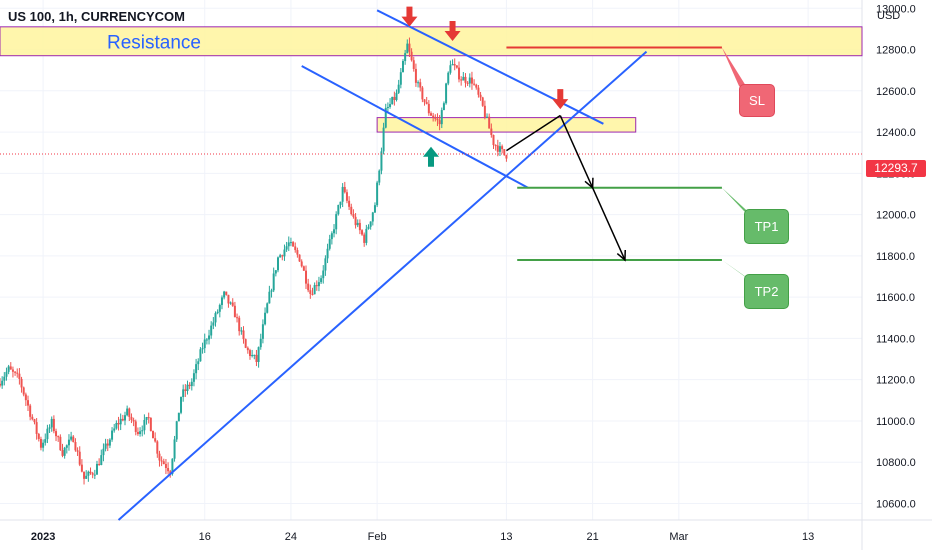 Image resolution: width=932 pixels, height=550 pixels. What do you see at coordinates (895, 339) in the screenshot?
I see `y-tick-label: 11400.0` at bounding box center [895, 339].